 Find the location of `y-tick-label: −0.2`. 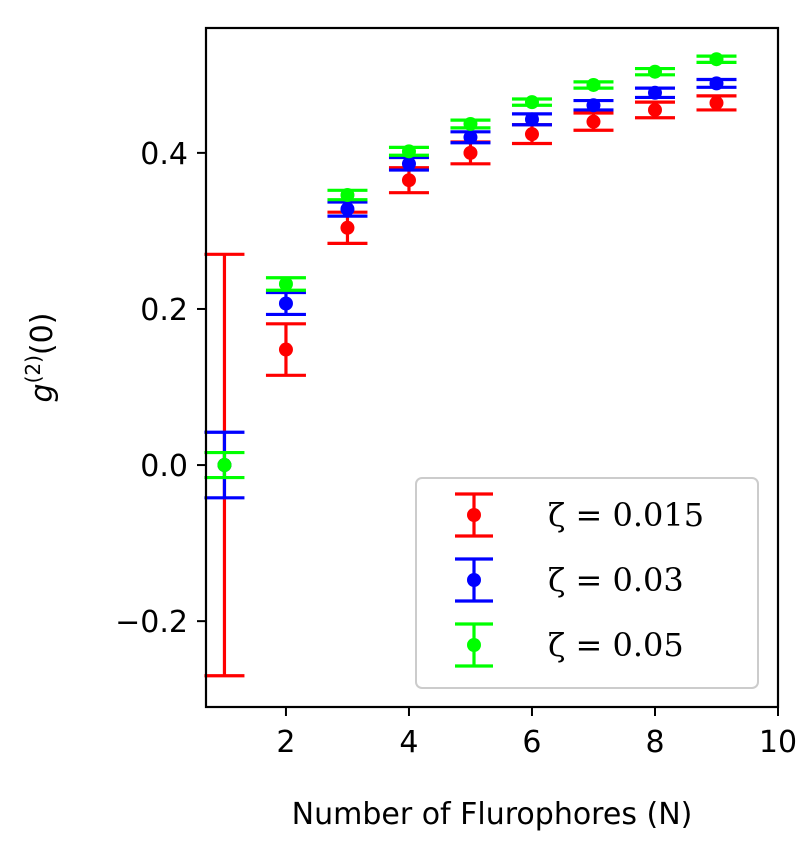

y-tick-label: −0.2 is located at coordinates (151, 622).